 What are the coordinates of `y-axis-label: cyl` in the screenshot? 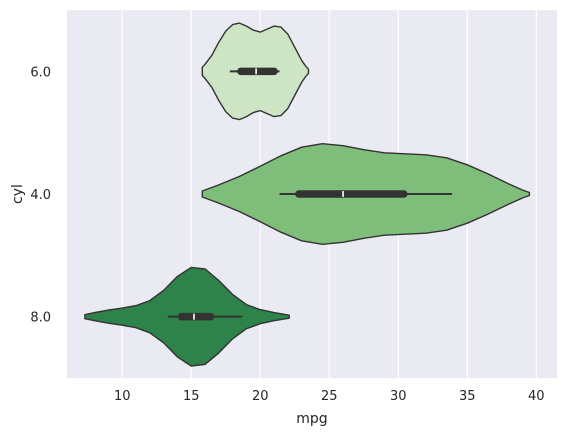 It's located at (18, 194).